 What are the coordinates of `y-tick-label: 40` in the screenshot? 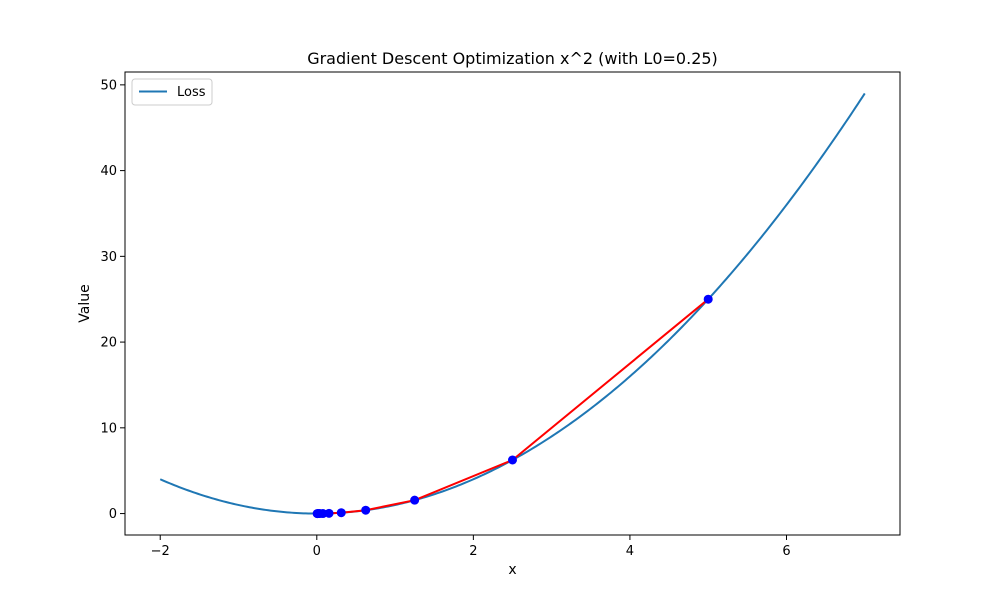 It's located at (108, 171).